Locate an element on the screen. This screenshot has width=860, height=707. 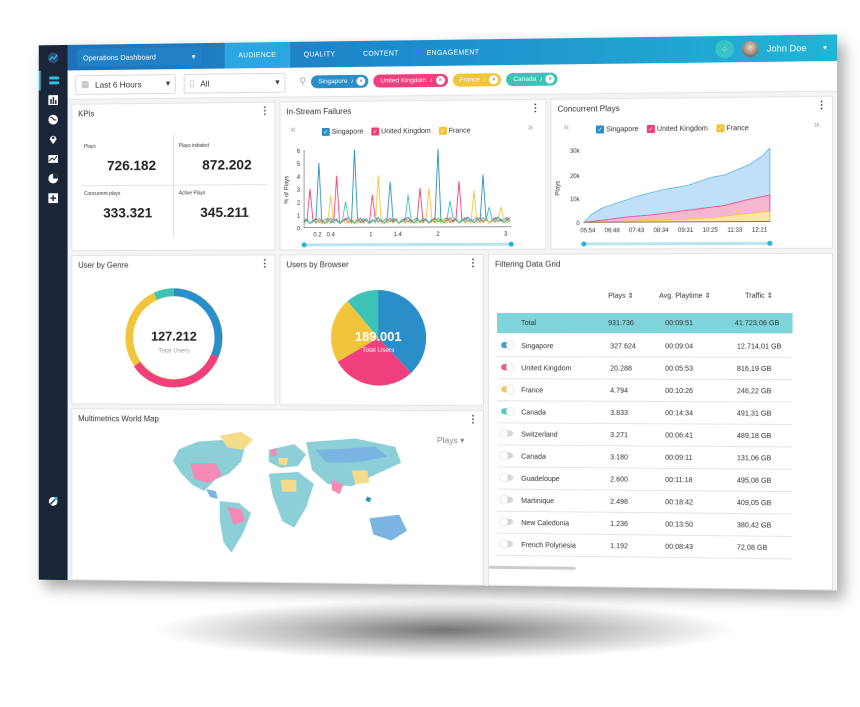
map-metric-select: Plays ▾ is located at coordinates (450, 440).